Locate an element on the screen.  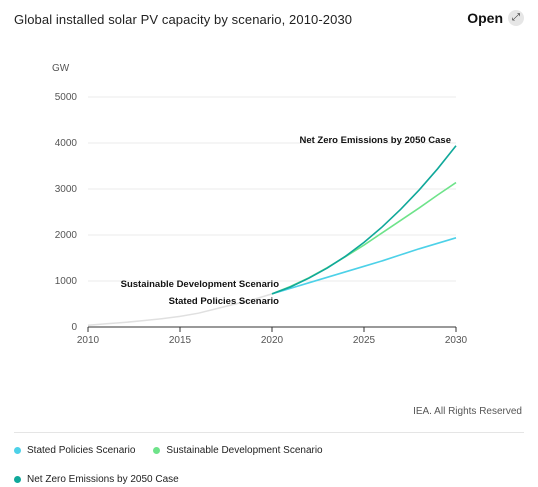
legend-divider is located at coordinates (269, 432).